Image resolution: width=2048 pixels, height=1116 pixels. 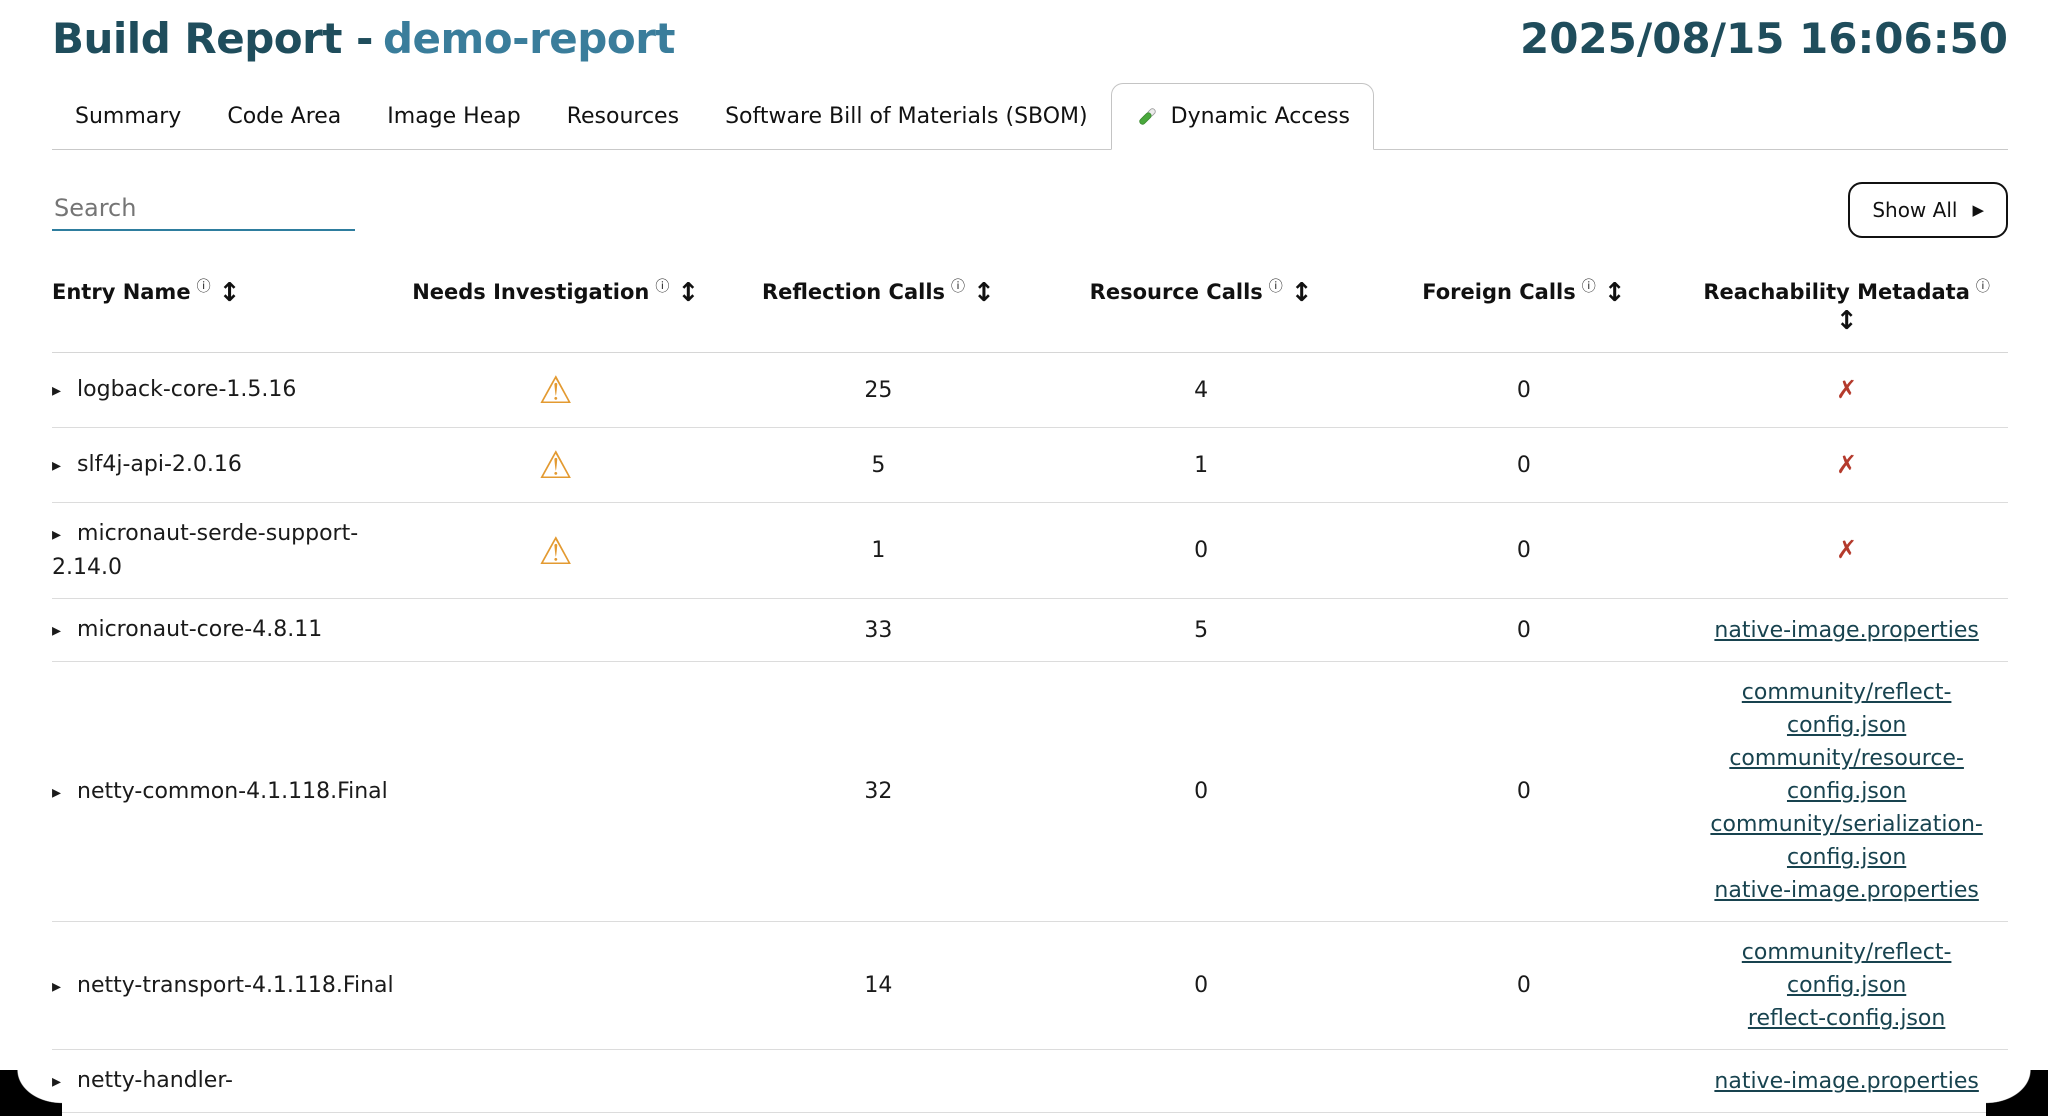 I want to click on tab-label: Resources, so click(x=623, y=116).